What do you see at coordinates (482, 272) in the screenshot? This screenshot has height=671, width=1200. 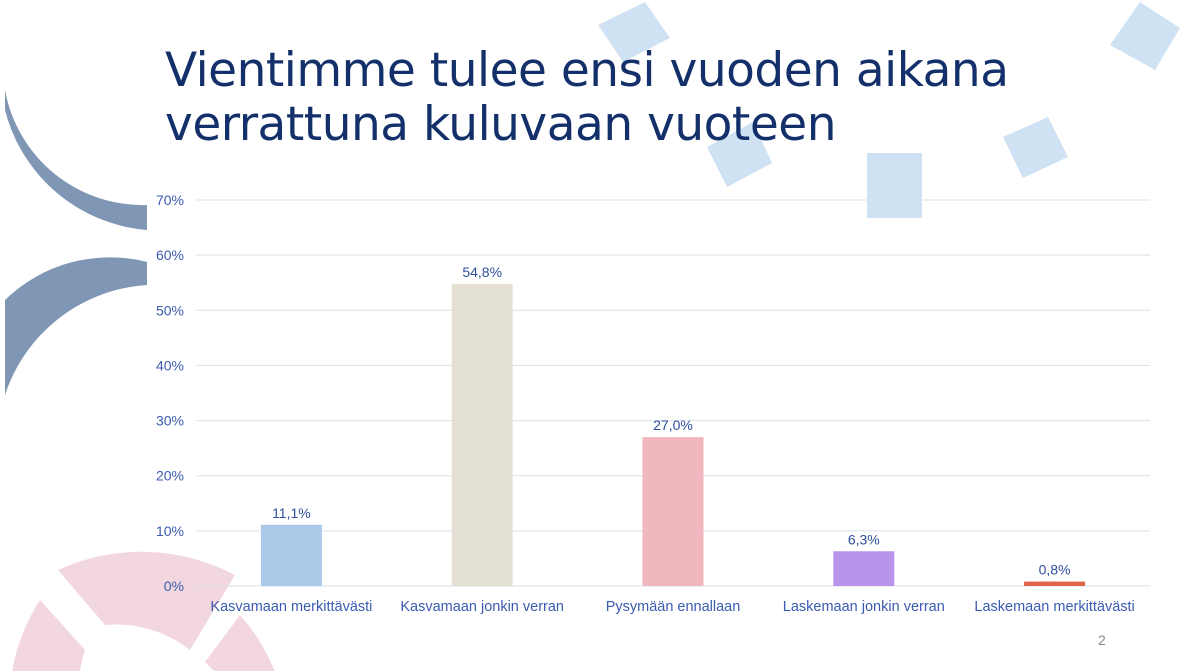 I see `data-label: 54,8%` at bounding box center [482, 272].